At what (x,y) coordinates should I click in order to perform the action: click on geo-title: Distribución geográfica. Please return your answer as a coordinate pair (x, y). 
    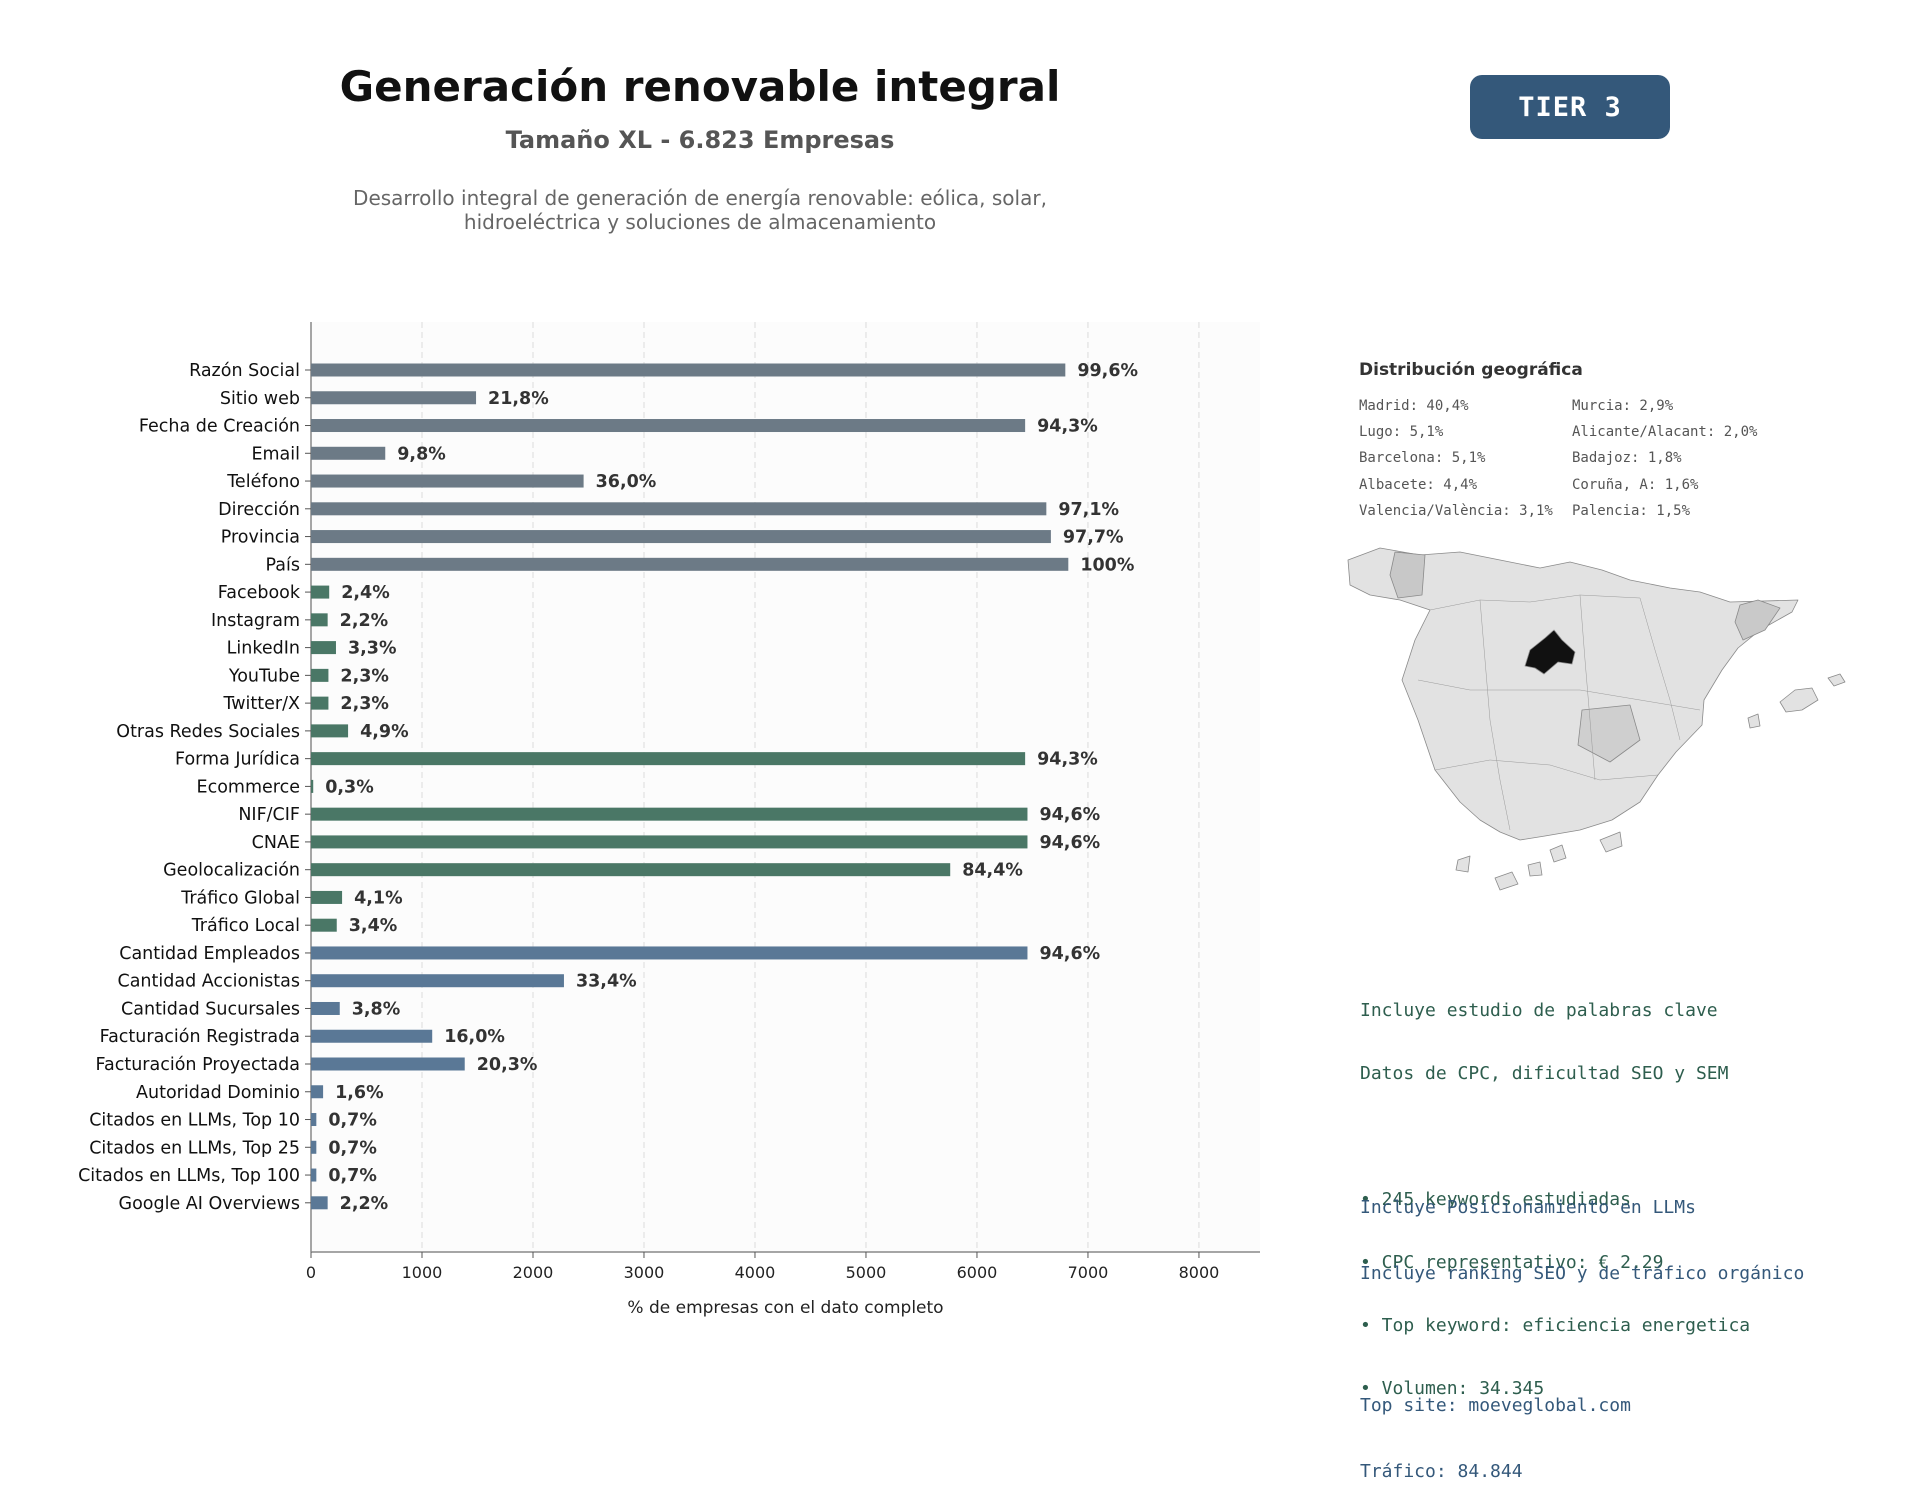
    Looking at the image, I should click on (1471, 370).